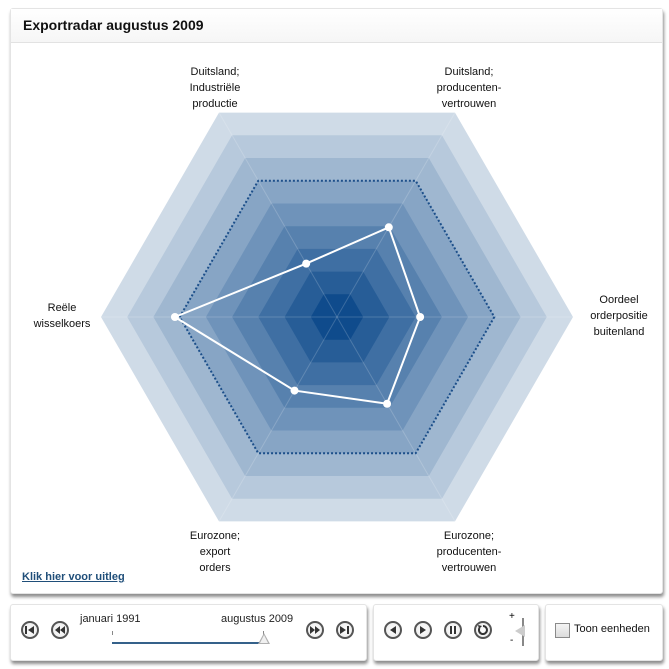 The width and height of the screenshot is (669, 669). What do you see at coordinates (62, 308) in the screenshot?
I see `axis-label-line: Reële` at bounding box center [62, 308].